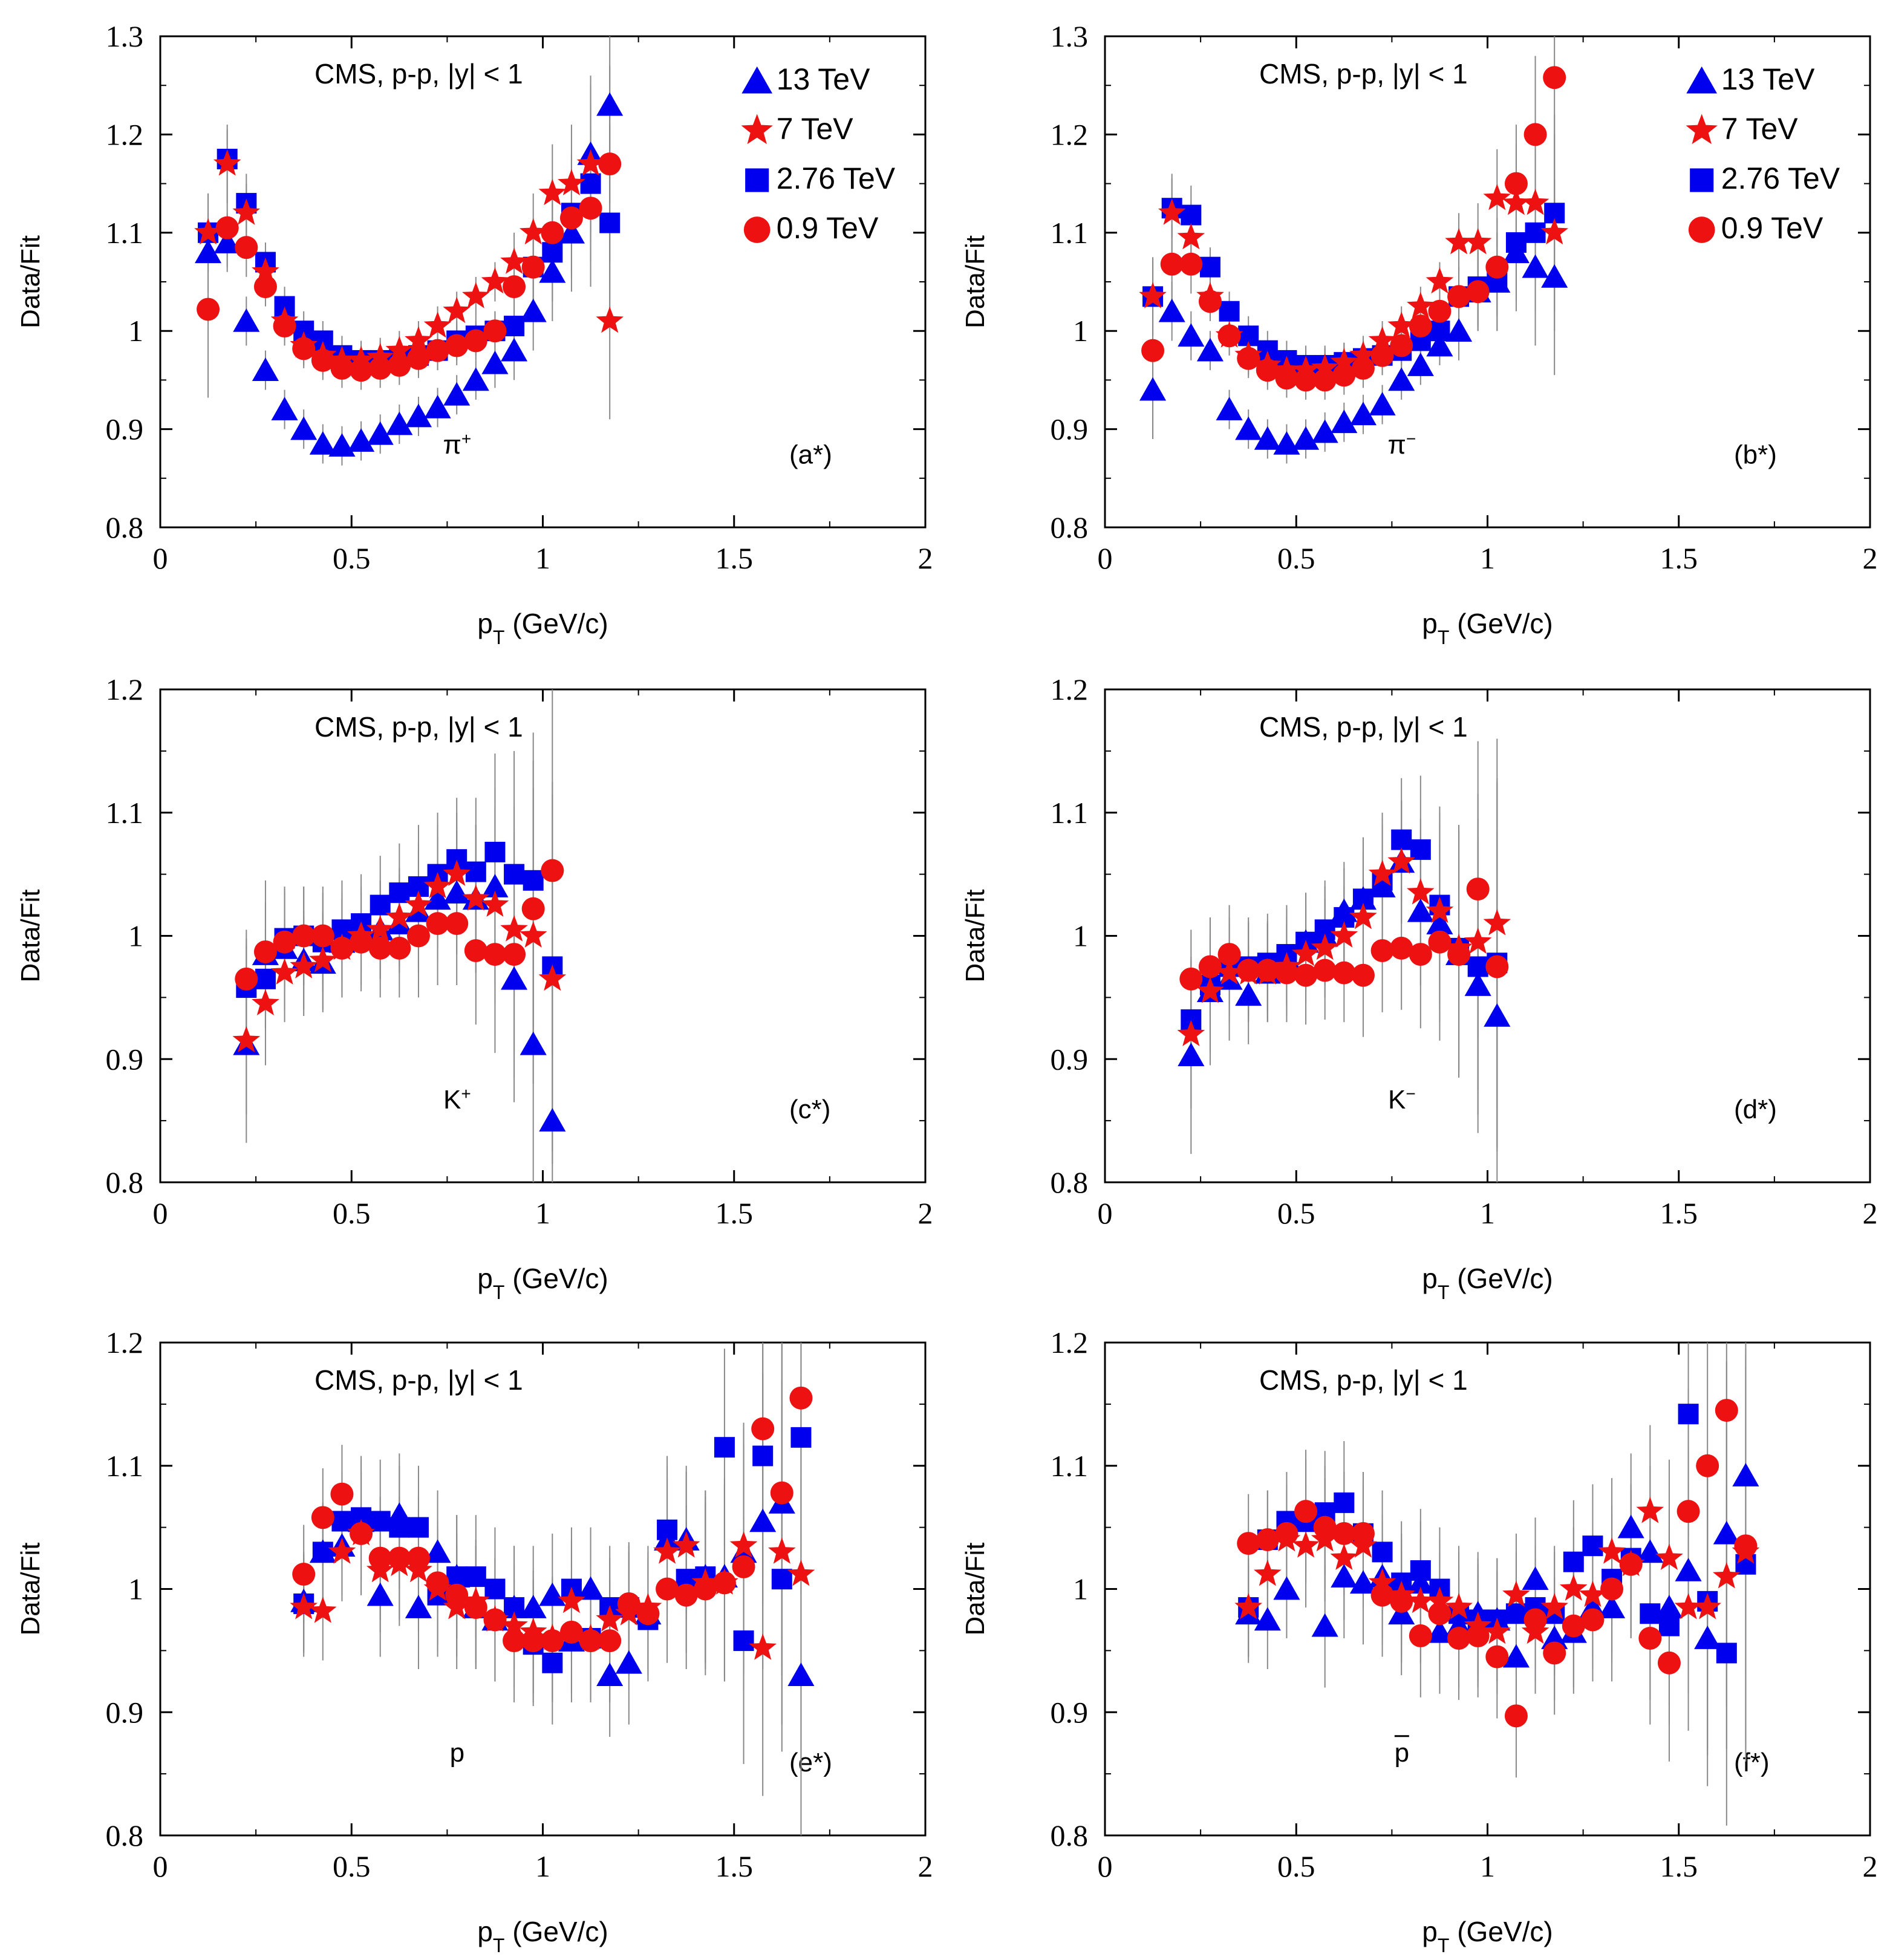 This screenshot has height=1960, width=1890. I want to click on particle-label: K−, so click(1402, 1099).